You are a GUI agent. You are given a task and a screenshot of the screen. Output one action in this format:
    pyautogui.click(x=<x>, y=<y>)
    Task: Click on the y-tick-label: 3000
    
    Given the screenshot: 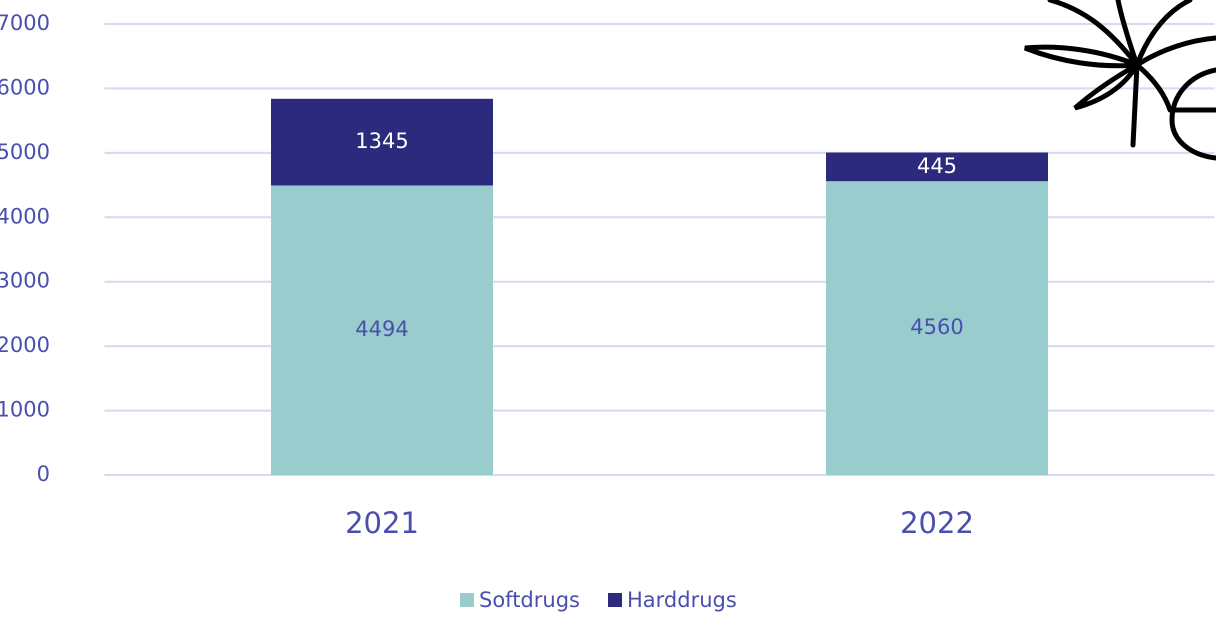 What is the action you would take?
    pyautogui.click(x=25, y=281)
    